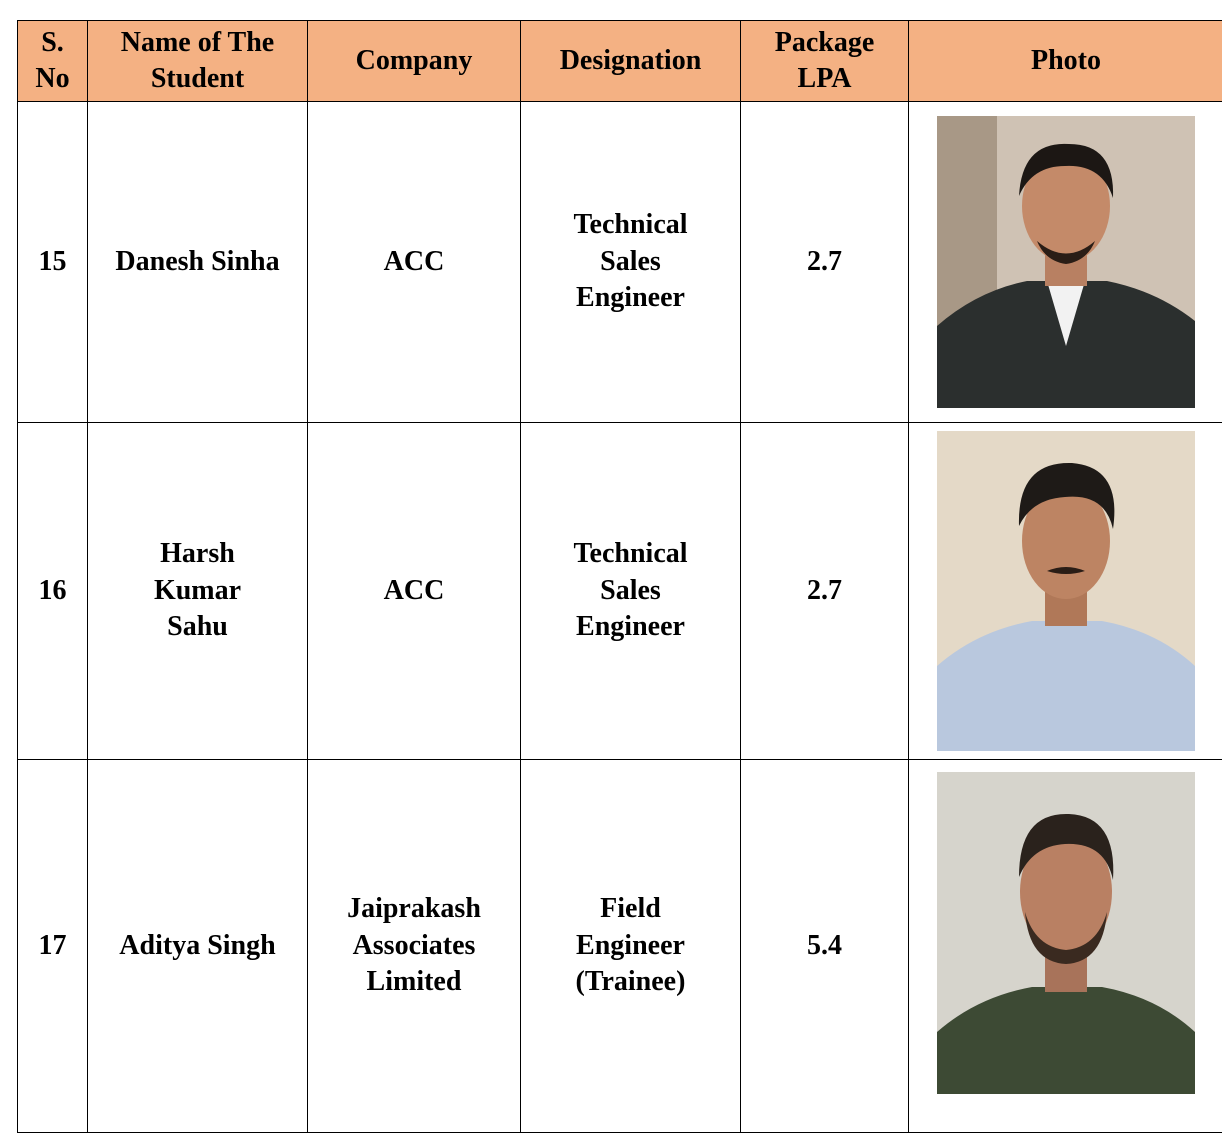 The image size is (1222, 1133). Describe the element at coordinates (414, 61) in the screenshot. I see `header-cell: Company` at that location.